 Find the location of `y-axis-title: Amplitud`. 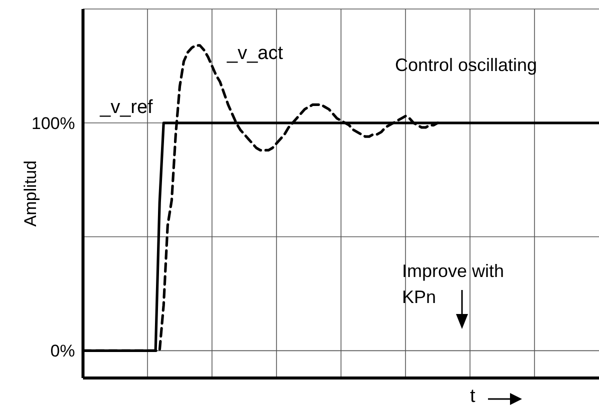

y-axis-title: Amplitud is located at coordinates (30, 193).